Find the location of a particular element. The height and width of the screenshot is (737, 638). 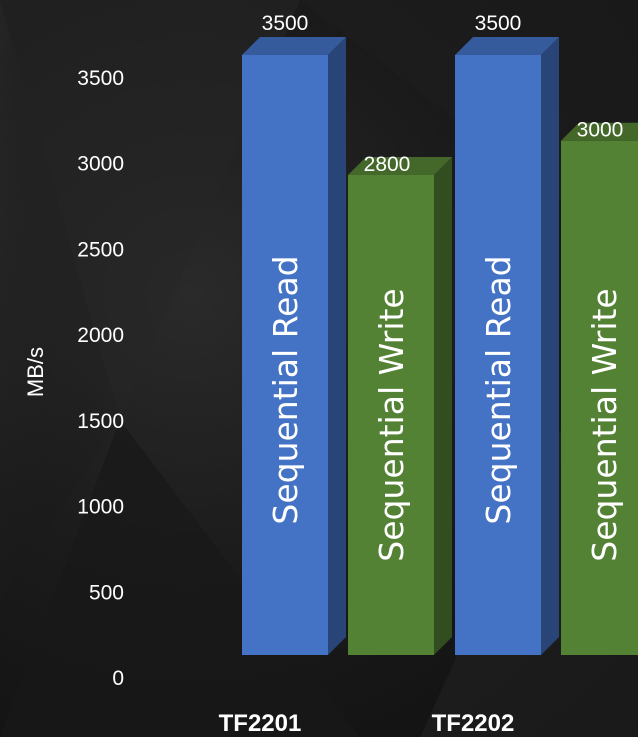

category-labels: TF2201 TF2202 is located at coordinates (367, 723).